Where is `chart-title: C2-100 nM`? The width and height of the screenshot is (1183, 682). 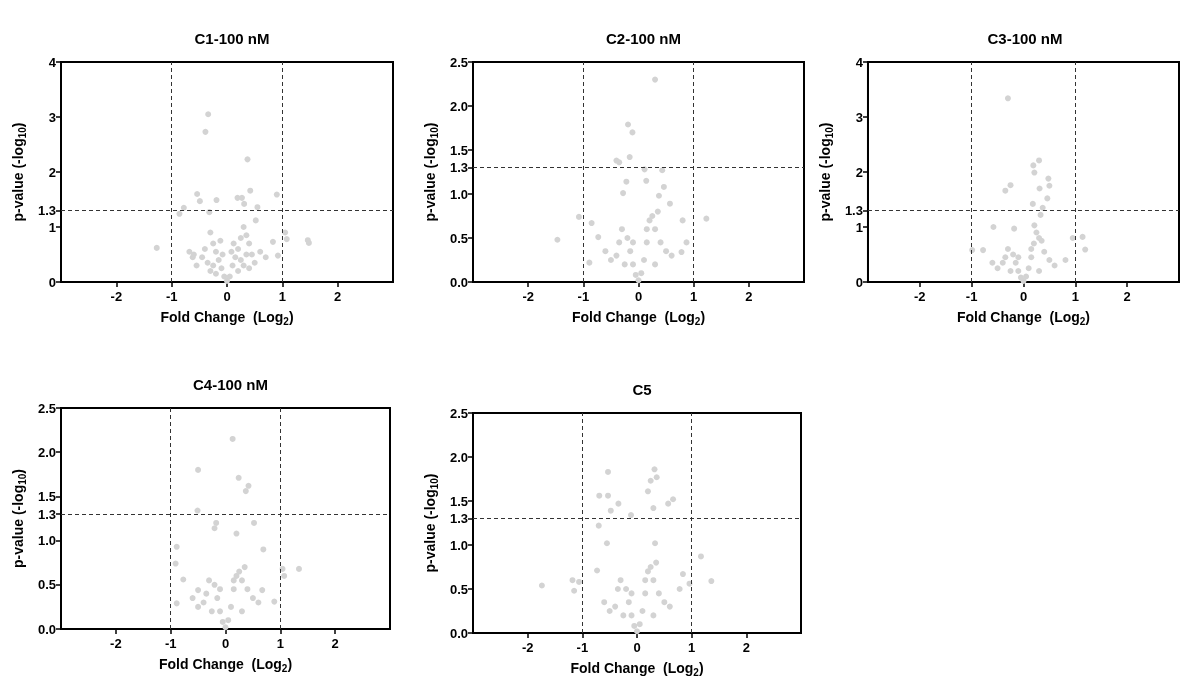
chart-title: C2-100 nM is located at coordinates (643, 38).